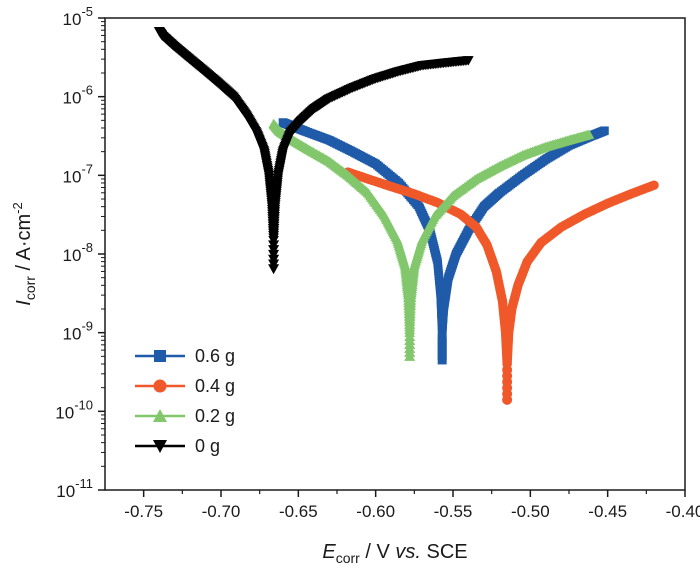 The image size is (700, 571). I want to click on y-tick-label: 10⁻⁶, so click(78, 95).